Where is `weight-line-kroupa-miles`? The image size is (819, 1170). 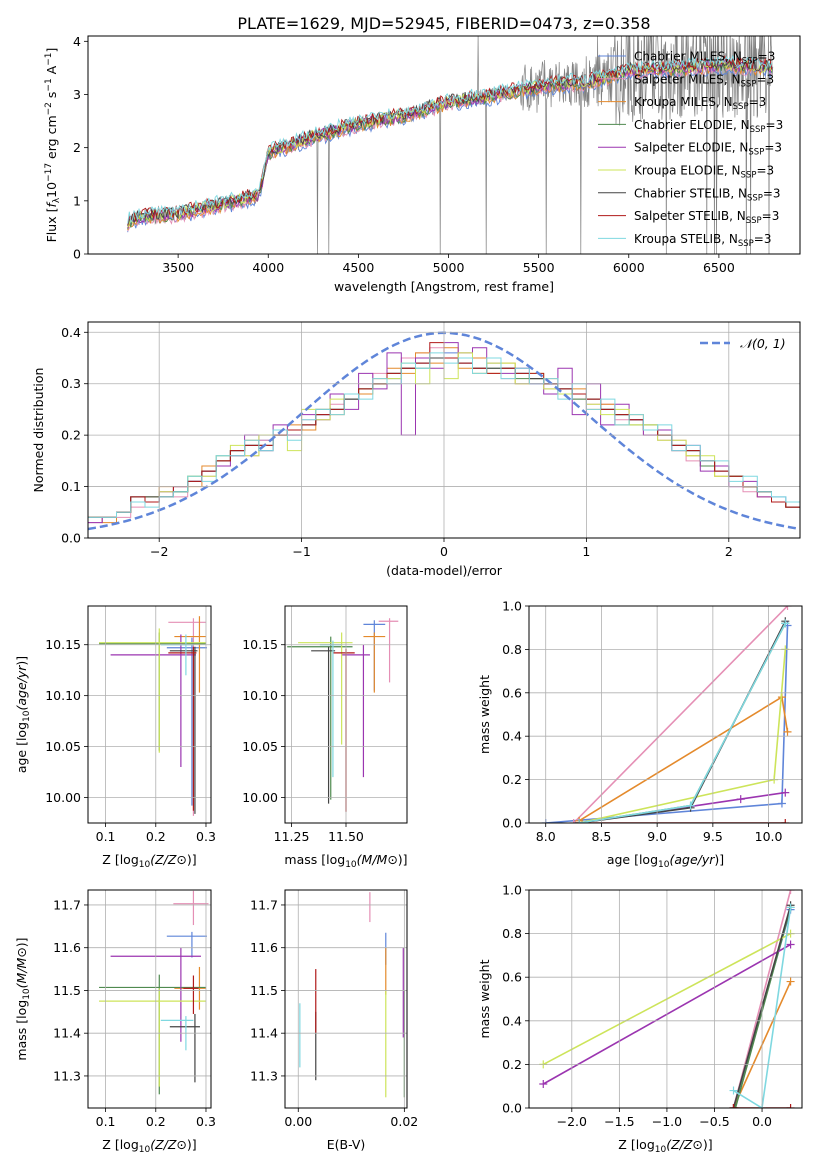
weight-line-kroupa-miles is located at coordinates (683, 758).